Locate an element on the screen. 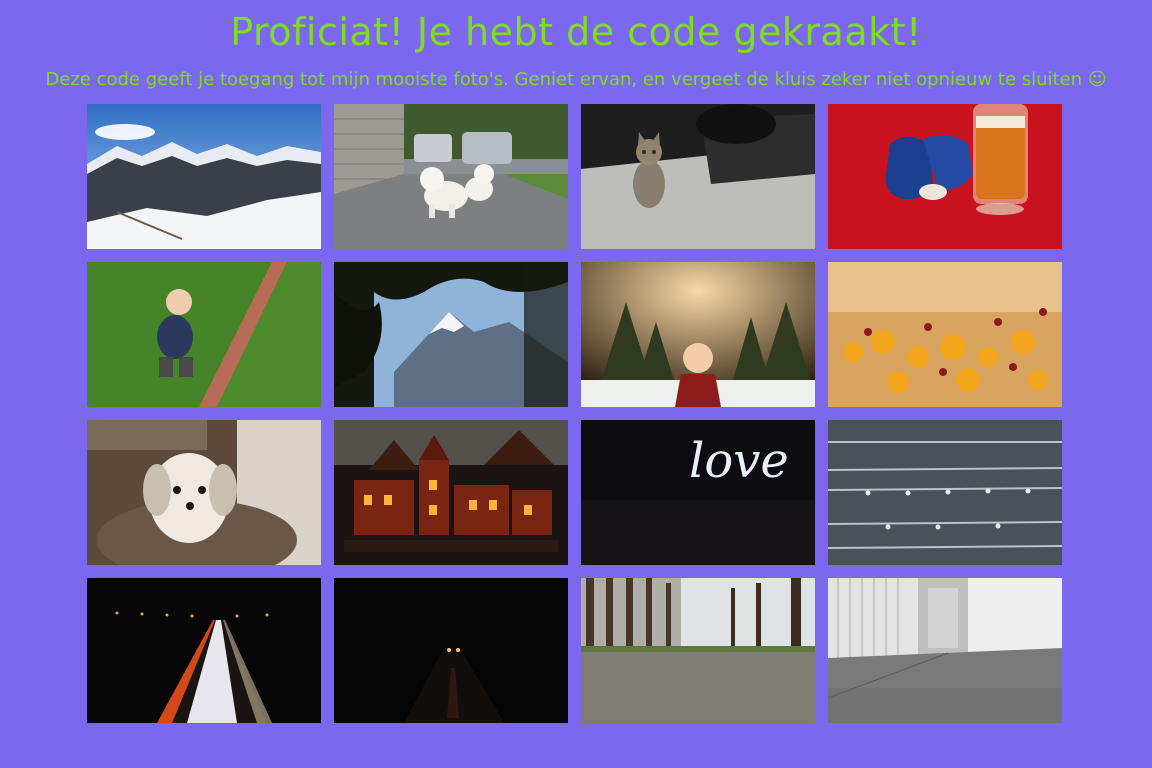 The width and height of the screenshot is (1152, 768). photo-child-forest-image is located at coordinates (698, 334).